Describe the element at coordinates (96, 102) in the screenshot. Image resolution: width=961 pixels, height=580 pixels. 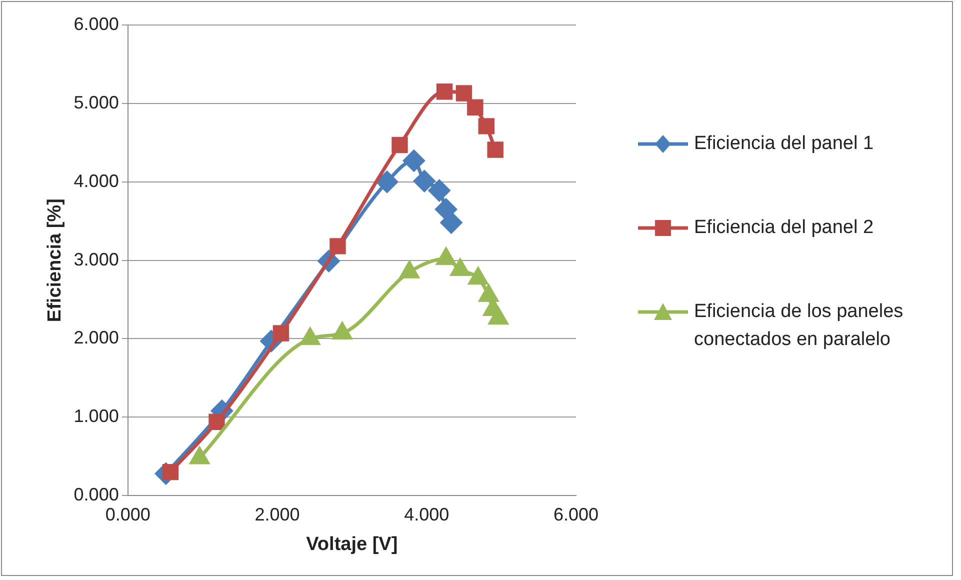
I see `y-tick-label: 5.000` at that location.